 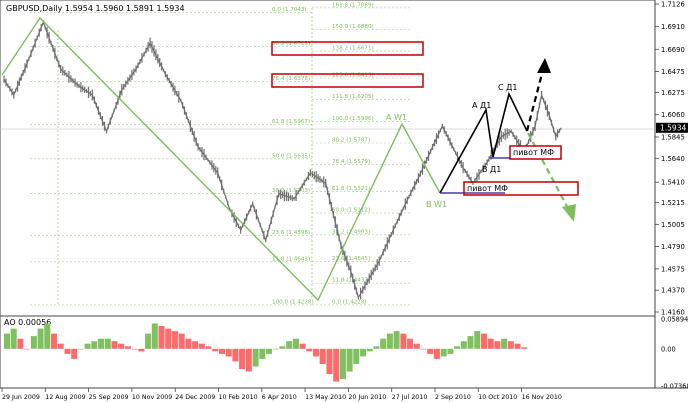 I want to click on y-tick-label: 1.4575, so click(x=673, y=269).